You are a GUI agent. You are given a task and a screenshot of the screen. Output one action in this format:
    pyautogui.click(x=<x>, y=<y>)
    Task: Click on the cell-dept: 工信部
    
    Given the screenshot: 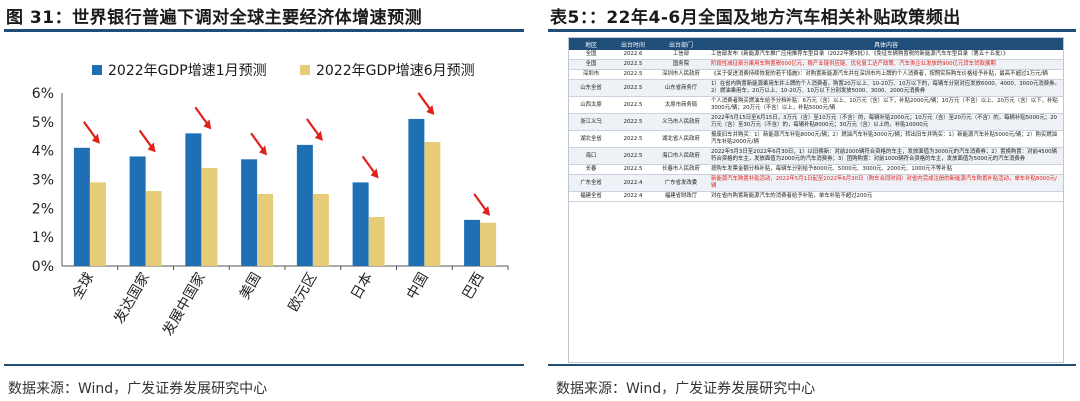 What is the action you would take?
    pyautogui.click(x=681, y=55)
    